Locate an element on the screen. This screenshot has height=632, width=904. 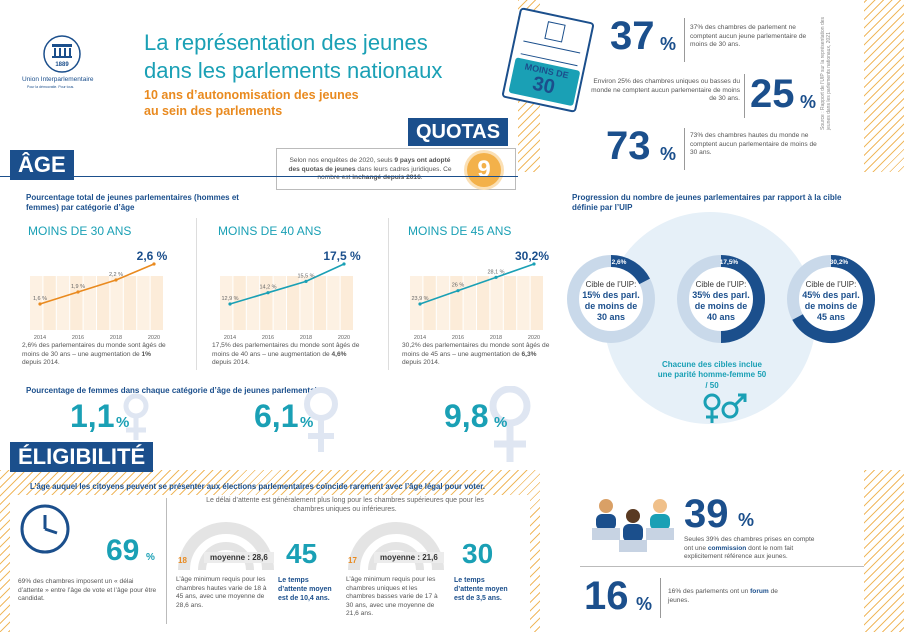
data-label: 14,2 % is located at coordinates (267, 288).